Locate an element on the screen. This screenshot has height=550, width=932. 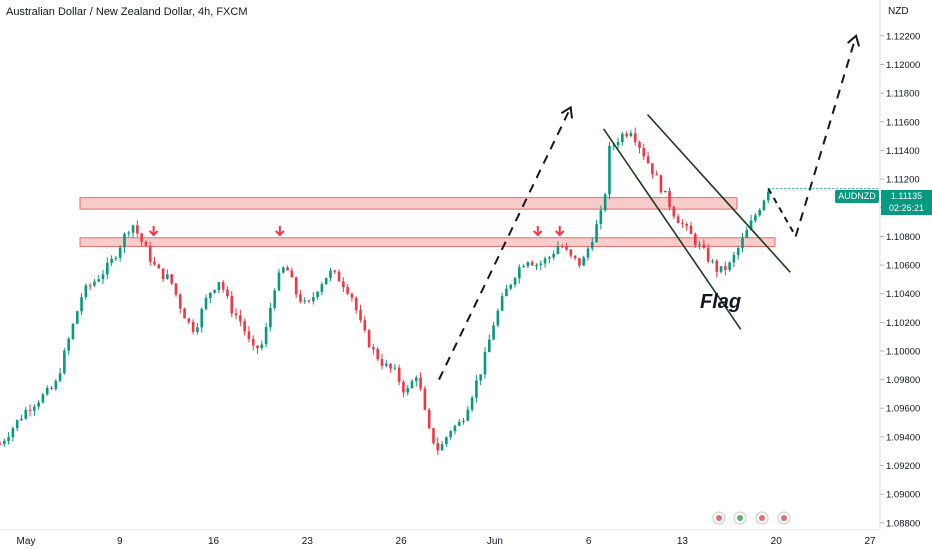
x-tick-label: 13 is located at coordinates (683, 541).